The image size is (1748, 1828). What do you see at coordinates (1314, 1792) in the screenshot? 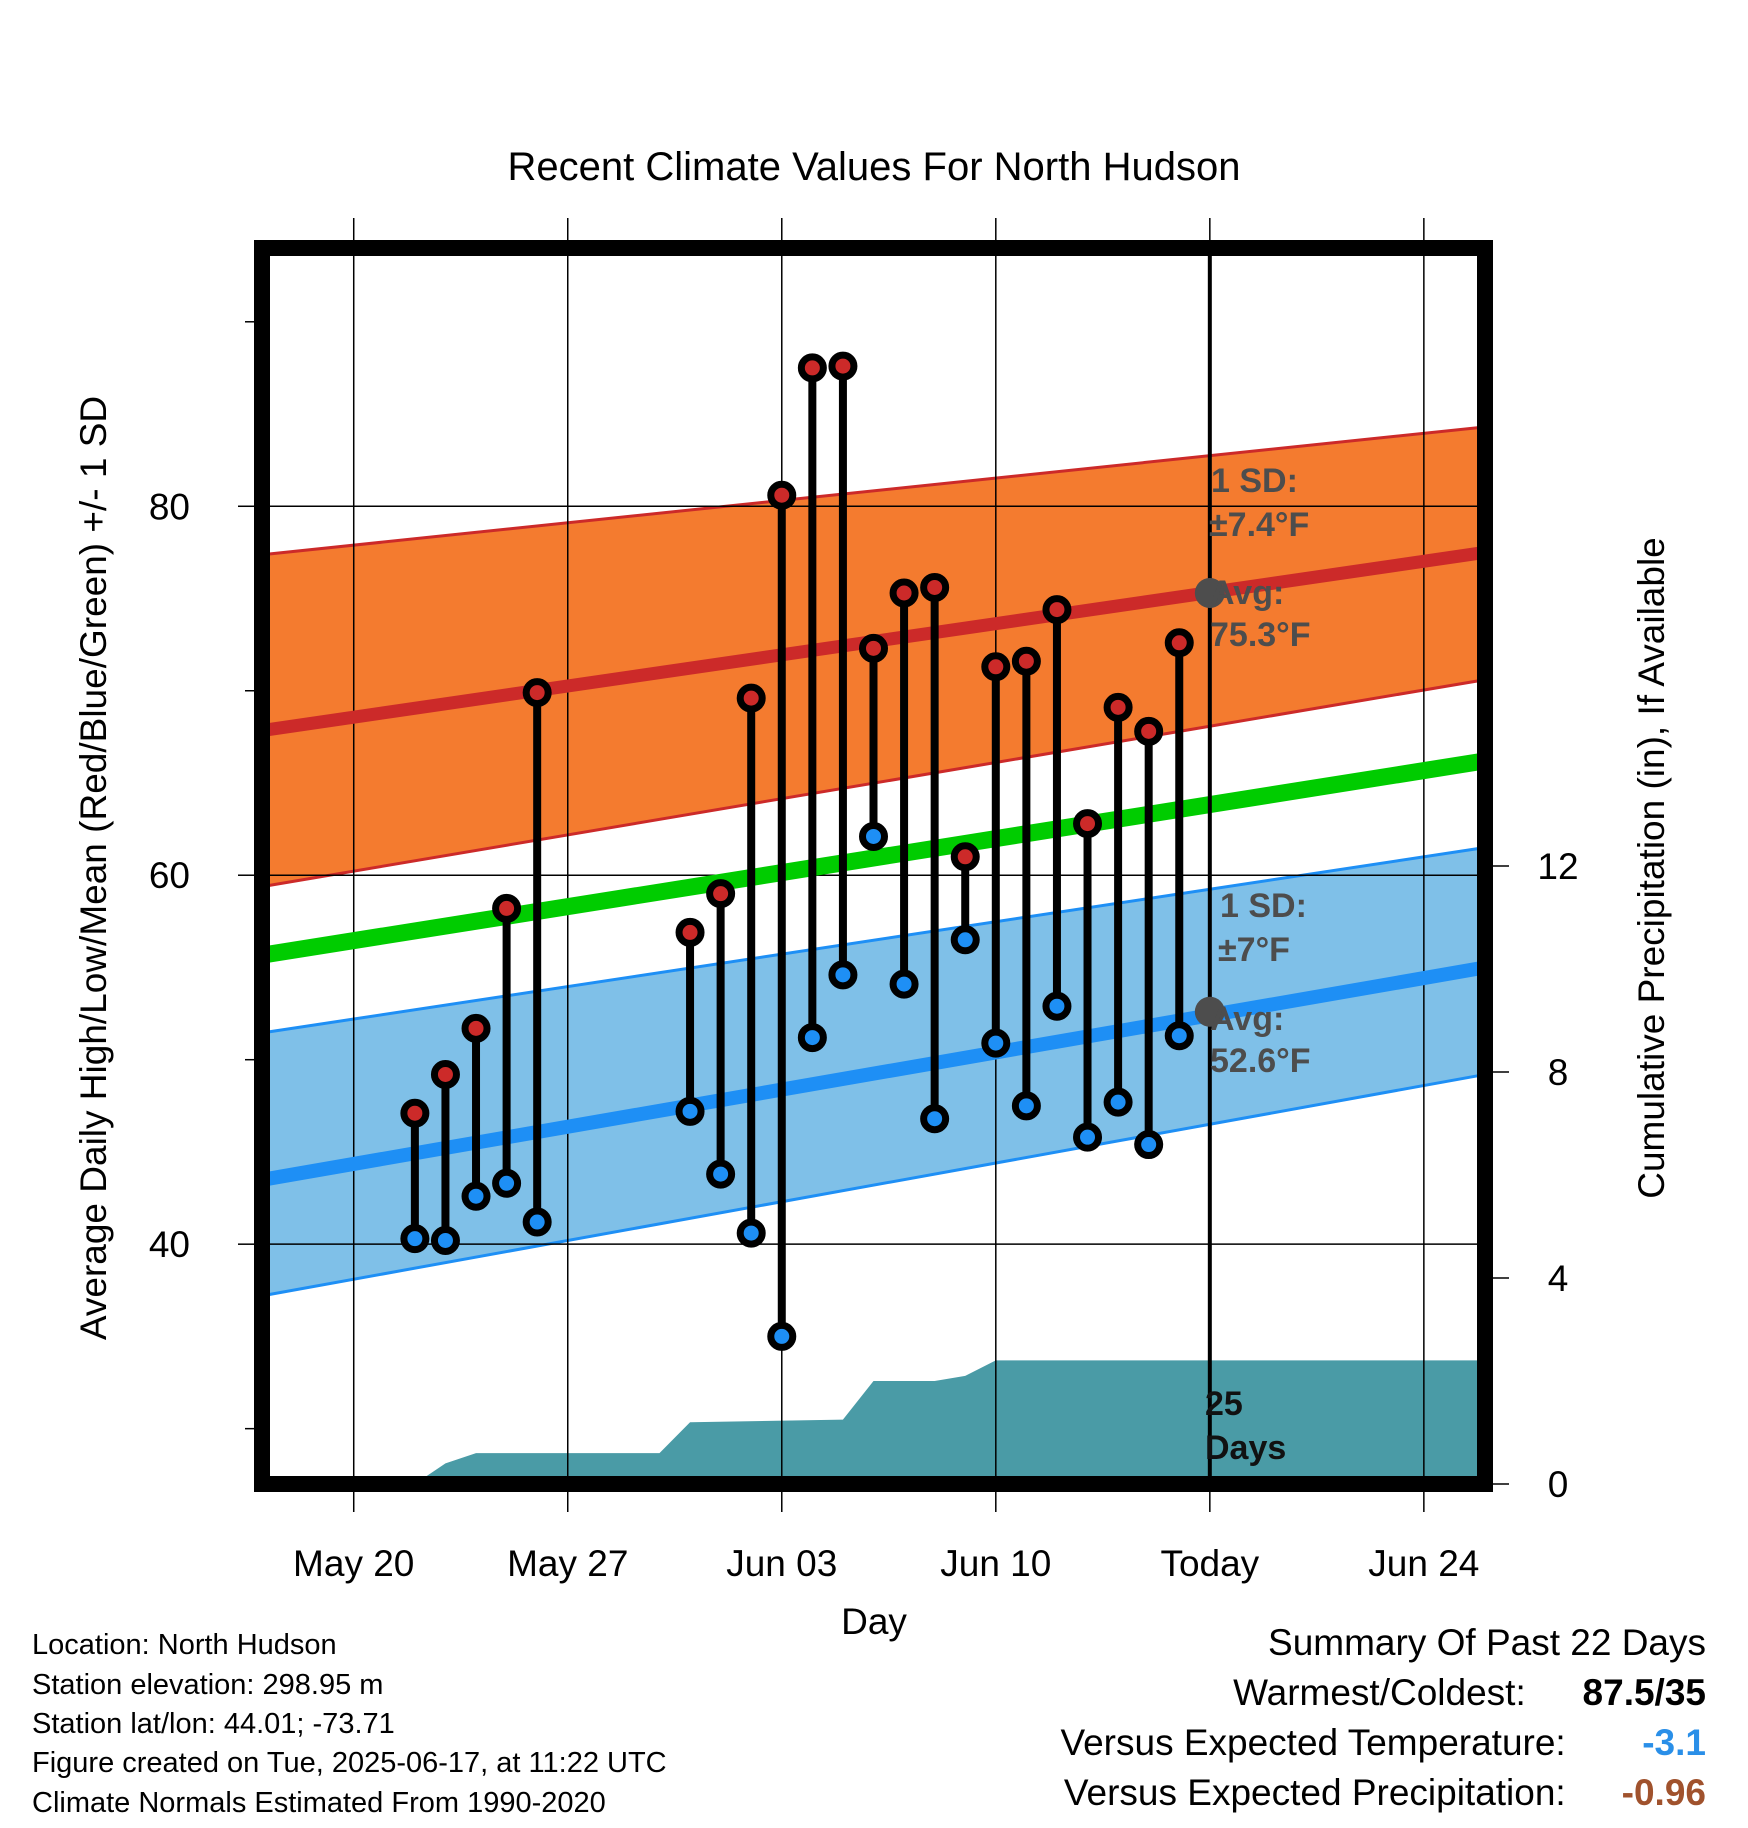
I see `summary-precip-label: Versus Expected Precipitation:` at bounding box center [1314, 1792].